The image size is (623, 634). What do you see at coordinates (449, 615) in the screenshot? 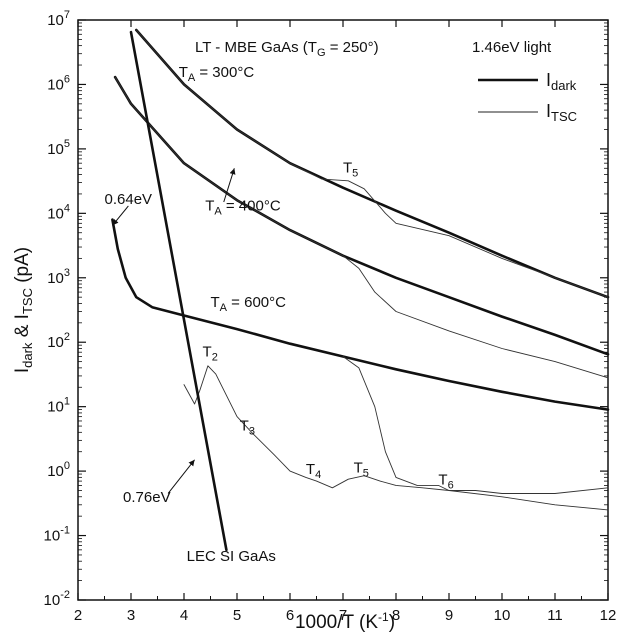
I see `x-tick-label: 9` at bounding box center [449, 615].